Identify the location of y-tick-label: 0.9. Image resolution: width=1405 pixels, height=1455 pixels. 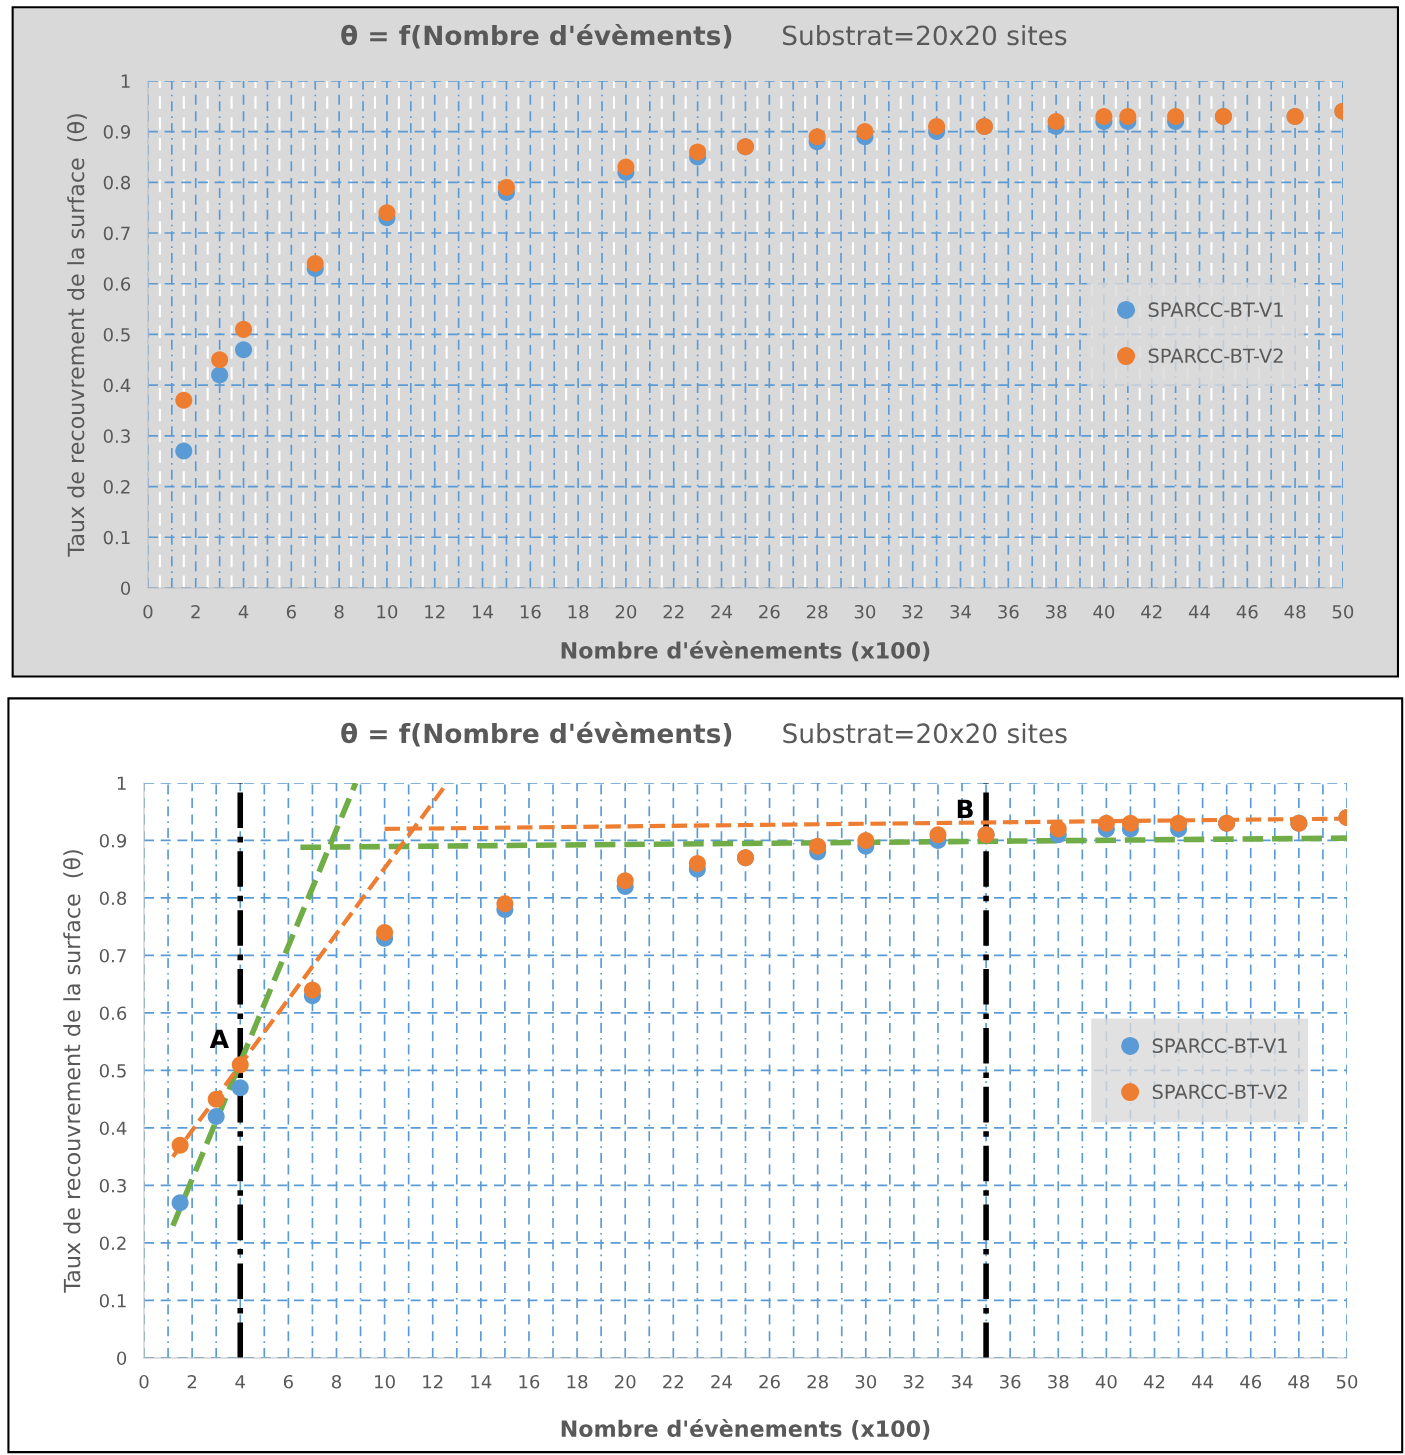
(113, 840).